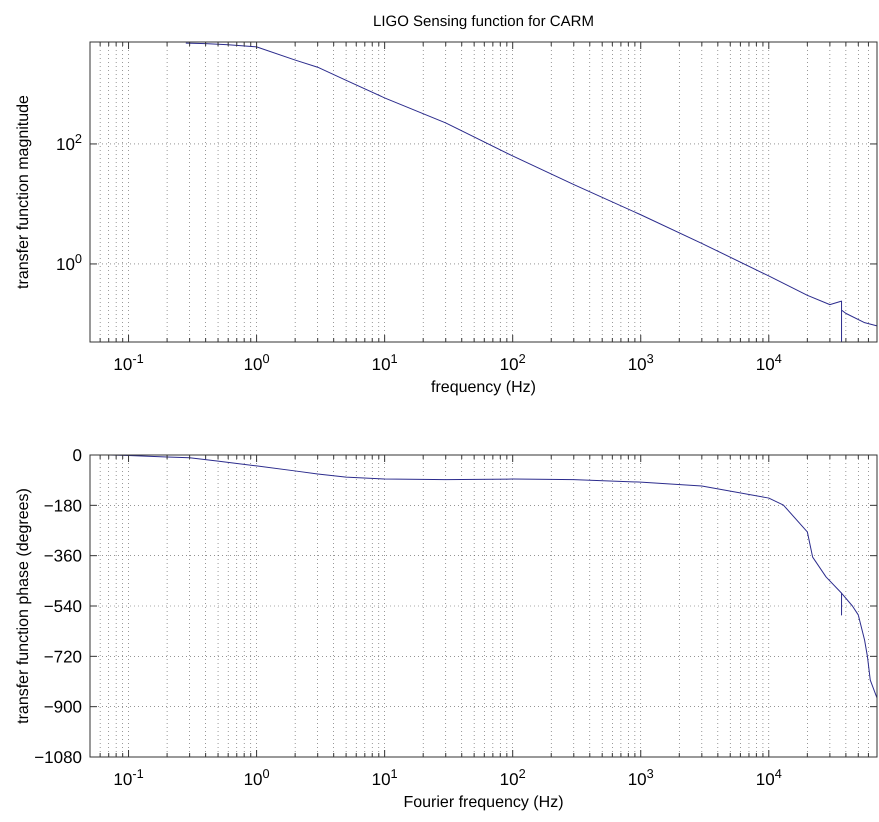  I want to click on y-tick-label: −540, so click(63, 606).